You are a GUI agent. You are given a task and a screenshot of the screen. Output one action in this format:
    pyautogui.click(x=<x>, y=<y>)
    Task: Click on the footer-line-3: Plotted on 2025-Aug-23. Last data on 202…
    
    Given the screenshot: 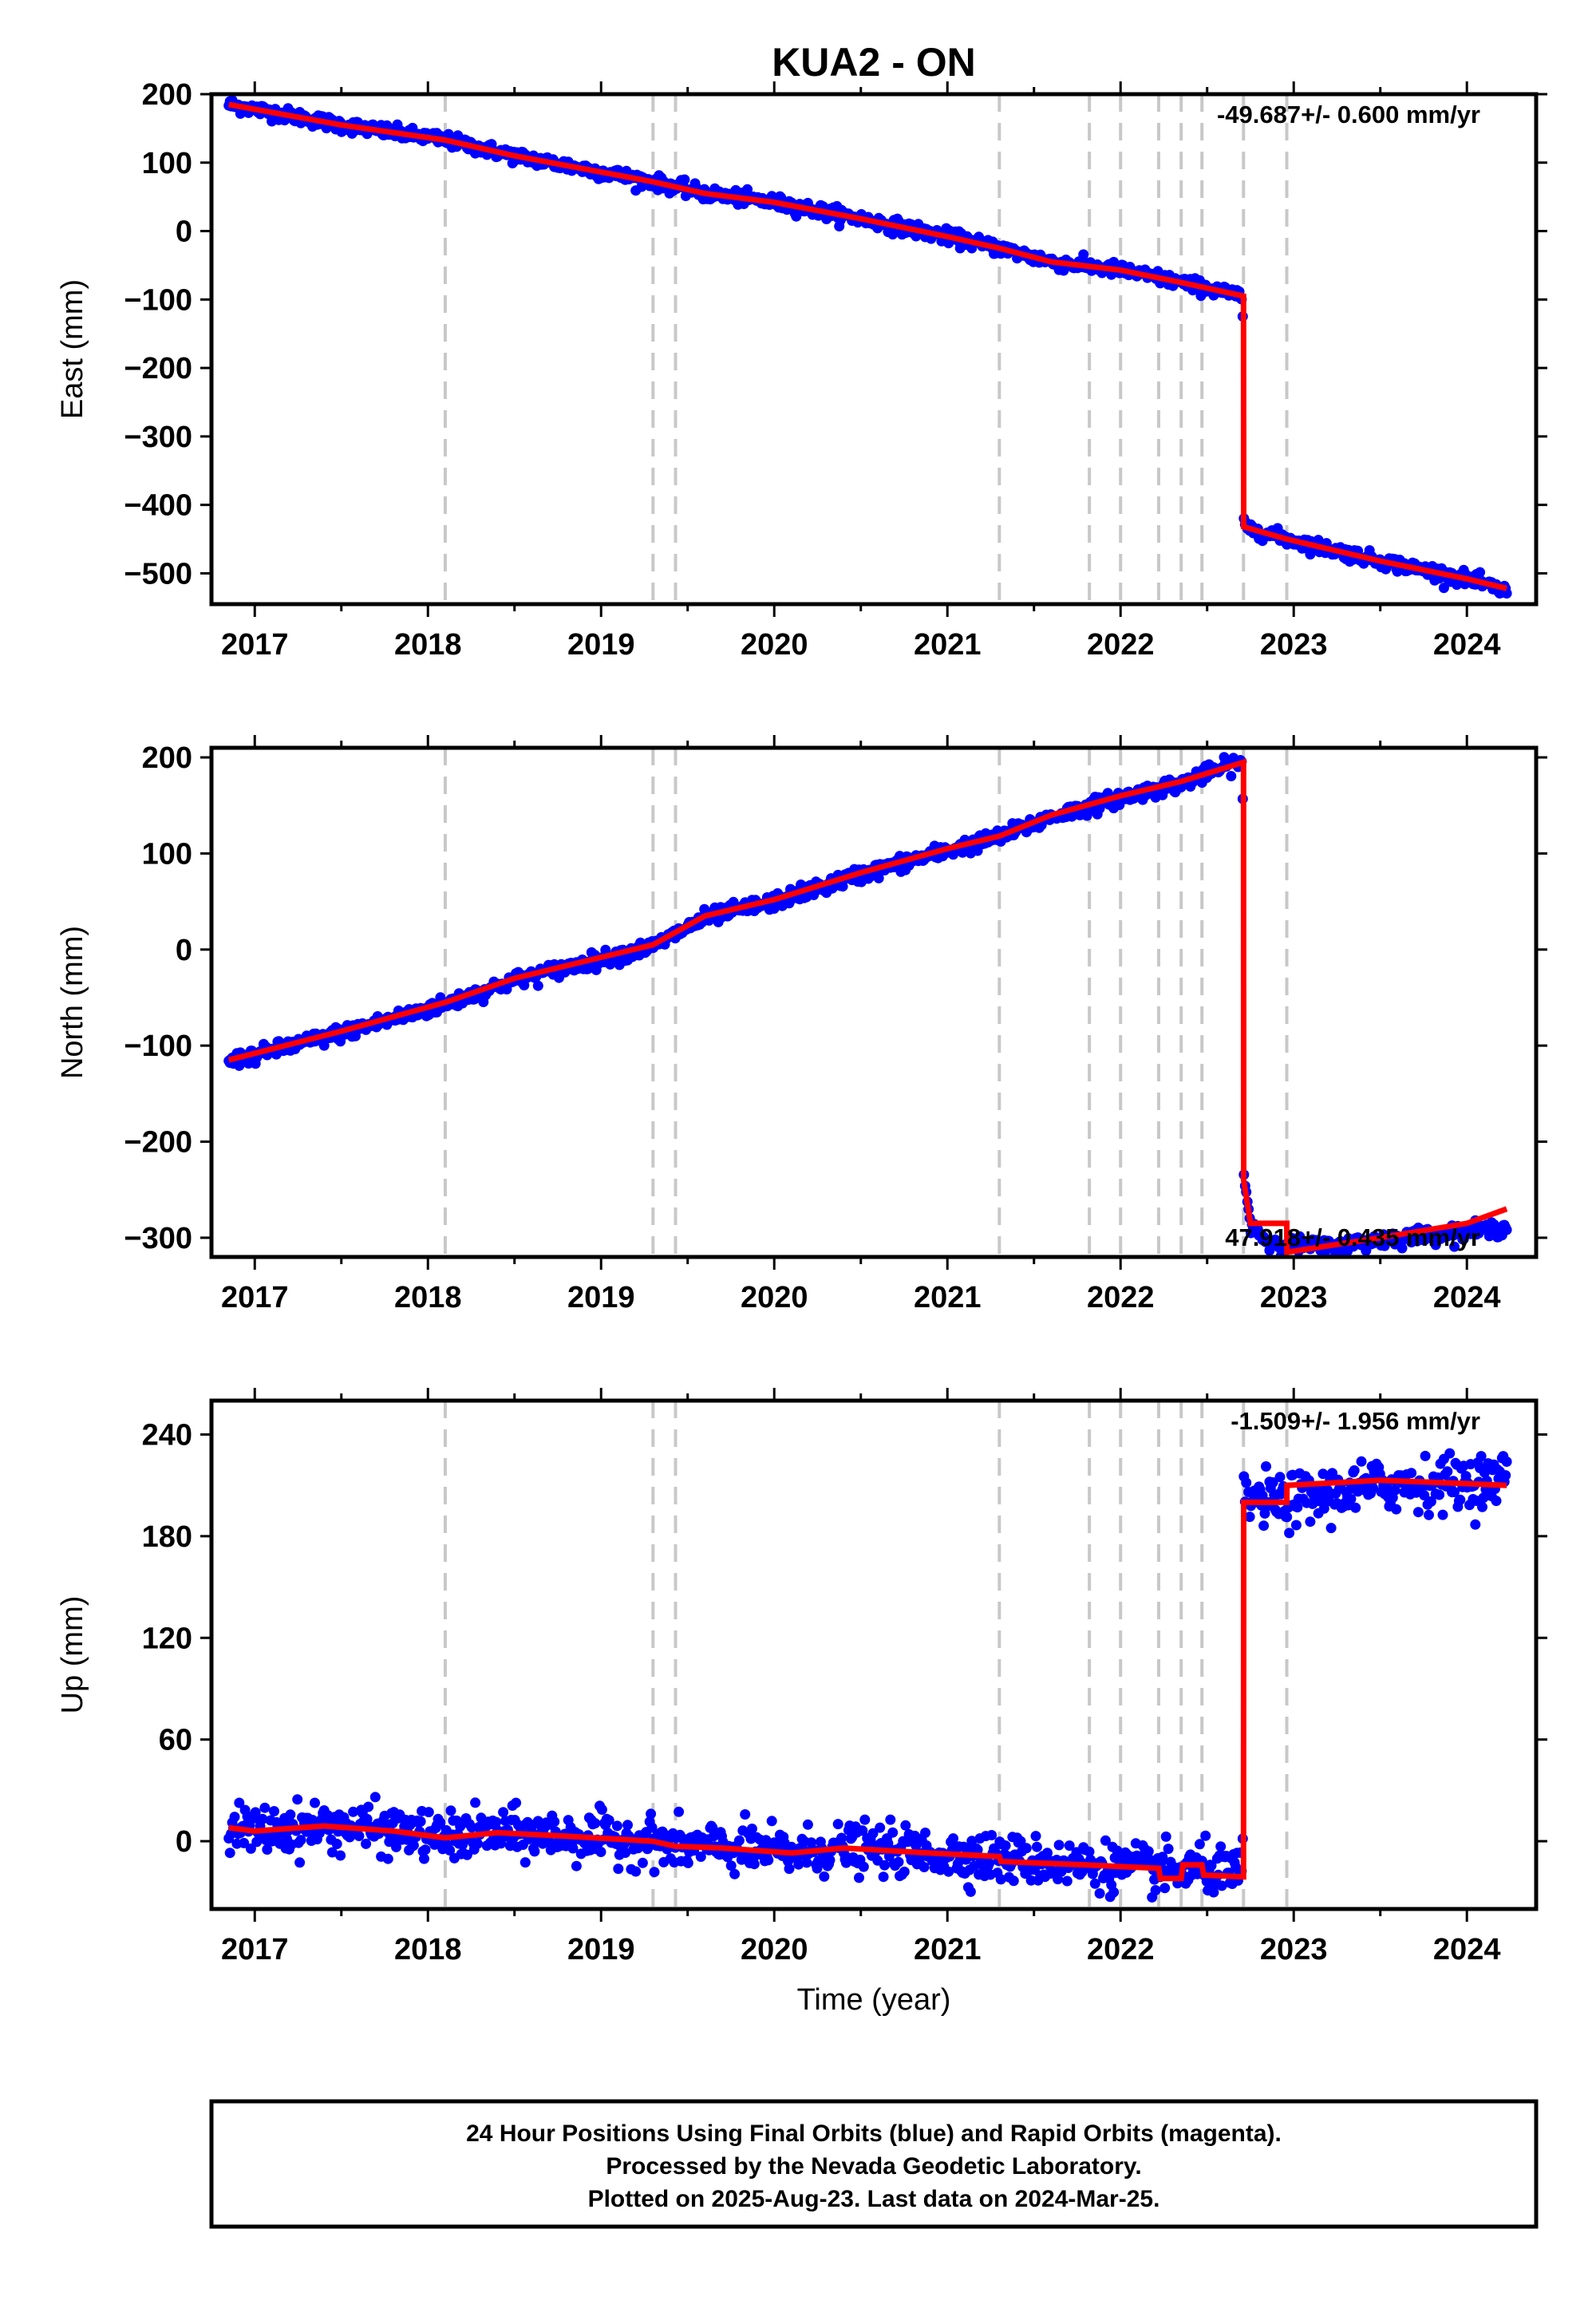 What is the action you would take?
    pyautogui.click(x=874, y=2199)
    